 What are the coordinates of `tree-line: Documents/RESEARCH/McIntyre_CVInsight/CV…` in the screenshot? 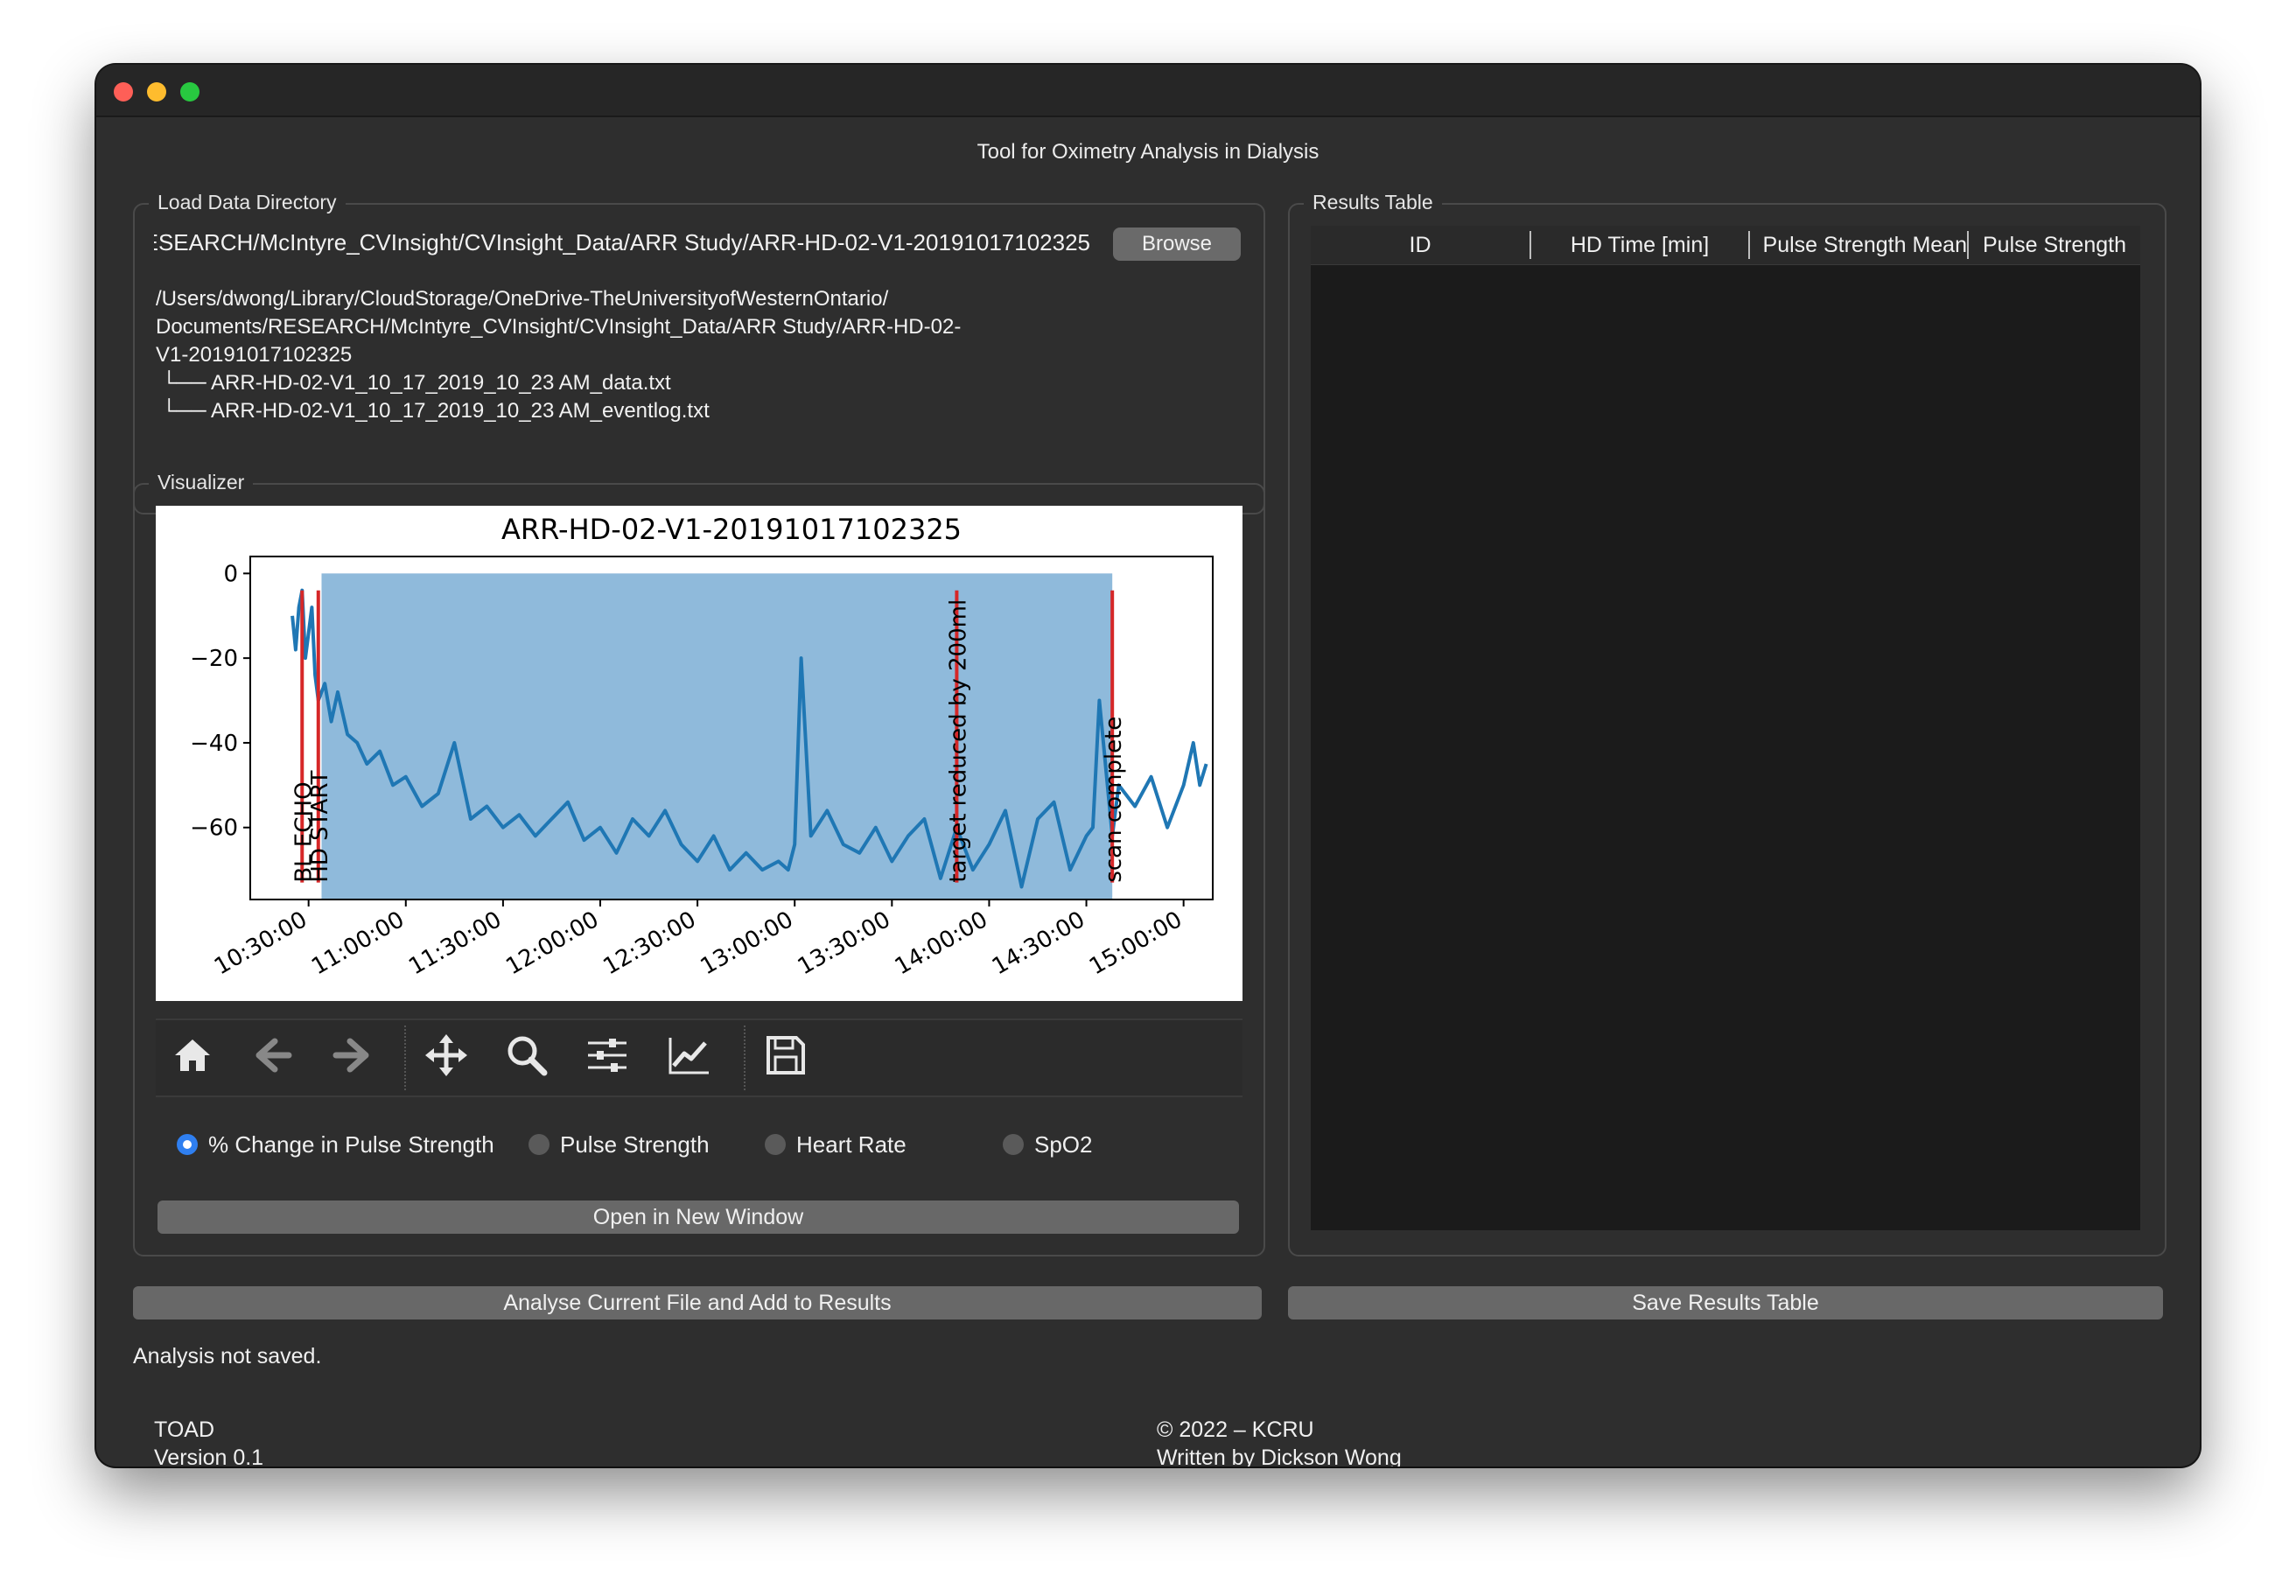 It's located at (559, 327).